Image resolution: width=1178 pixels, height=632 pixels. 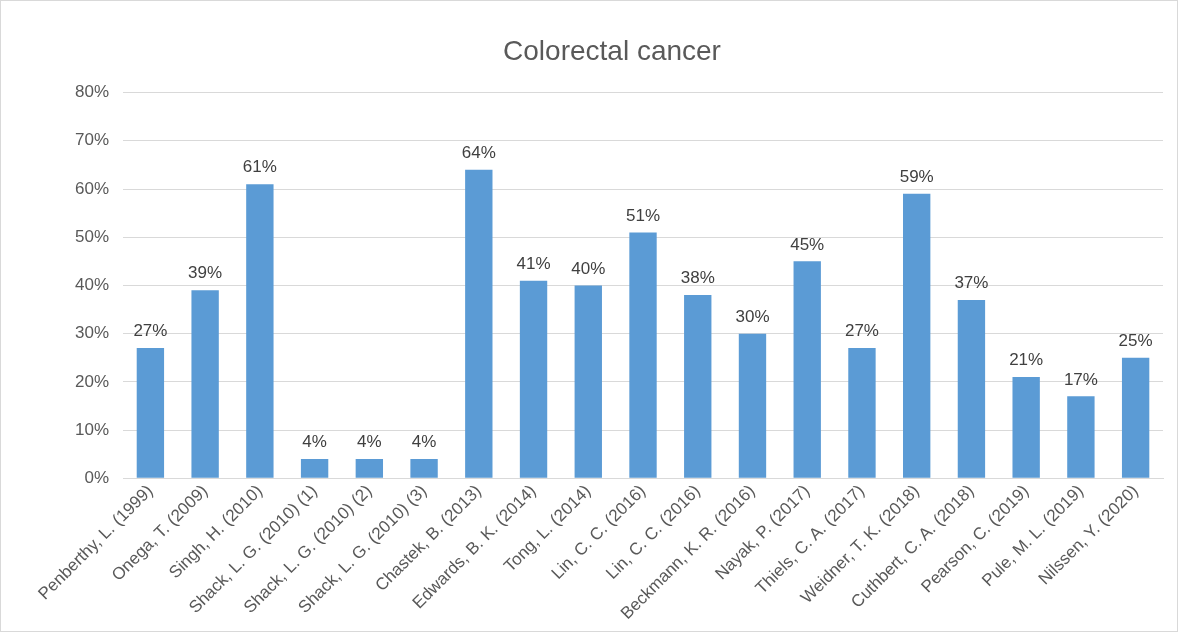 What do you see at coordinates (643, 215) in the screenshot?
I see `data-label: 51%` at bounding box center [643, 215].